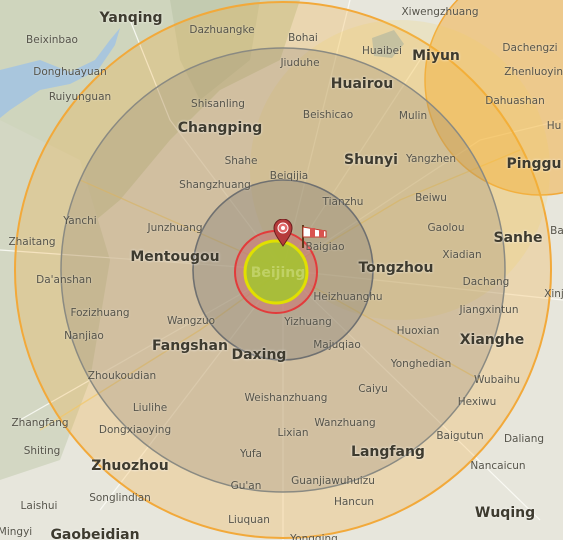  Describe the element at coordinates (505, 513) in the screenshot. I see `place-label-wuqing: Wuqing` at that location.